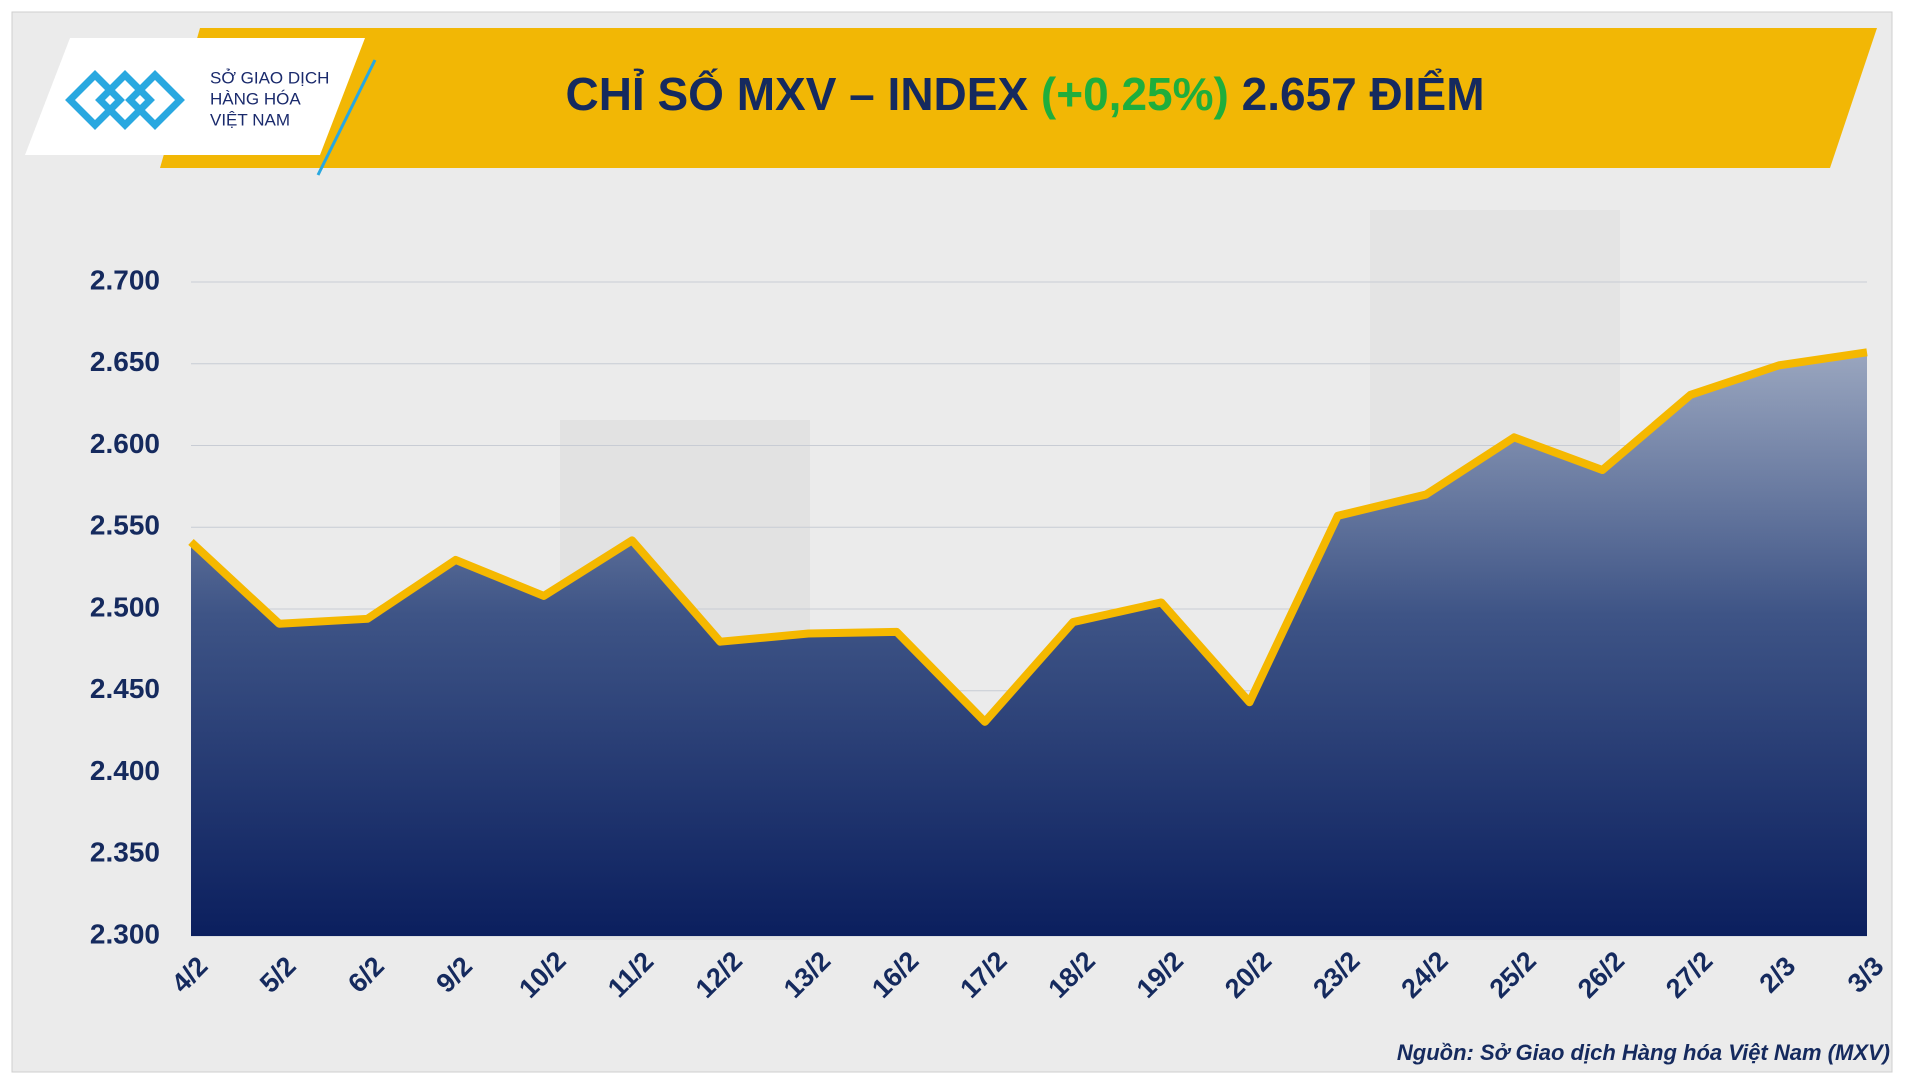 The image size is (1920, 1085). I want to click on y-tick-label: 2.450, so click(125, 688).